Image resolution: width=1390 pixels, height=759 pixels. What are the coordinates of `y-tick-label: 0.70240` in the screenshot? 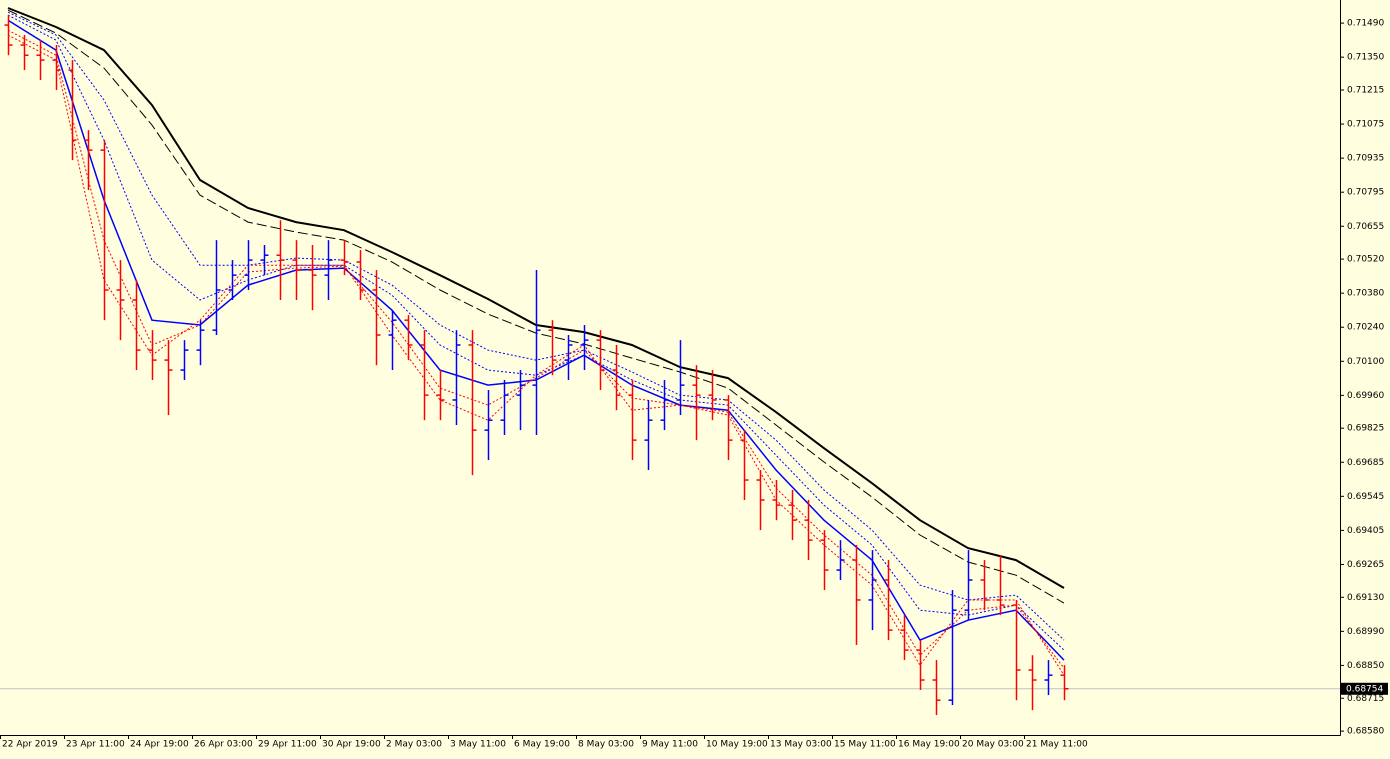 It's located at (1365, 328).